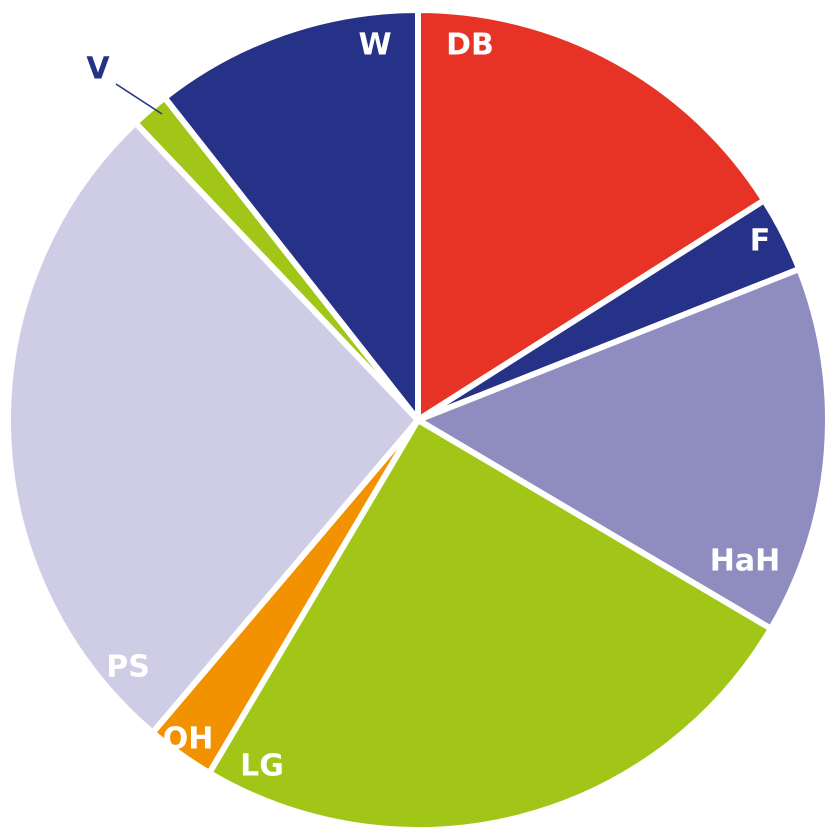  What do you see at coordinates (128, 667) in the screenshot?
I see `slice-label: PS` at bounding box center [128, 667].